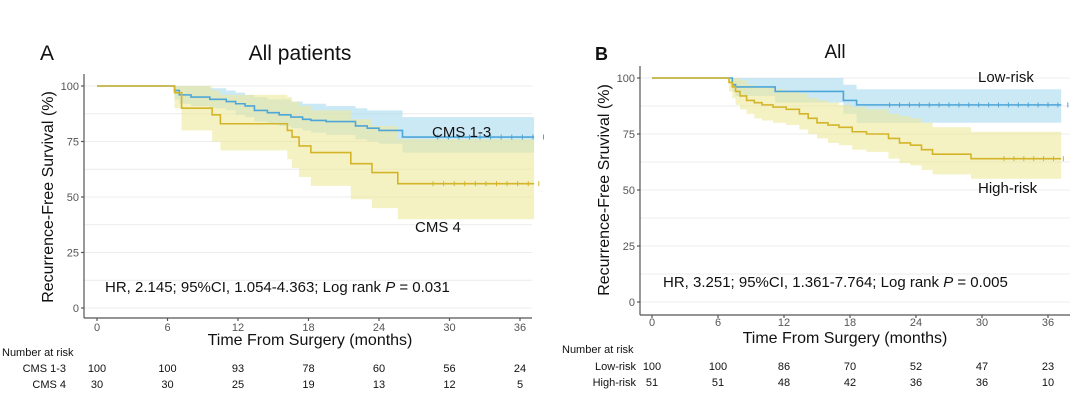 The height and width of the screenshot is (407, 1080). Describe the element at coordinates (1008, 188) in the screenshot. I see `group-label-1: High-risk` at that location.